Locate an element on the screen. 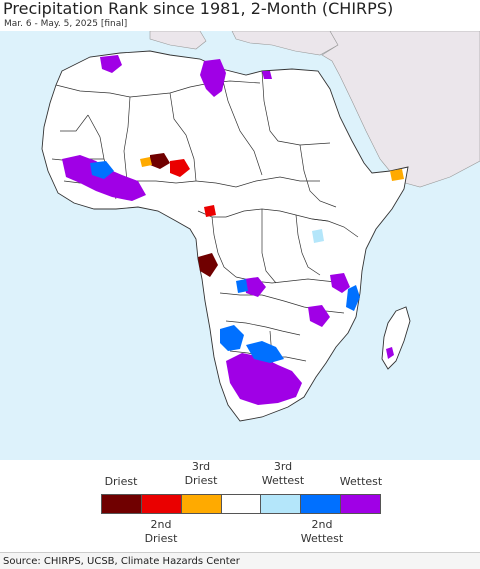  patch-wettest-egypt is located at coordinates (267, 75).